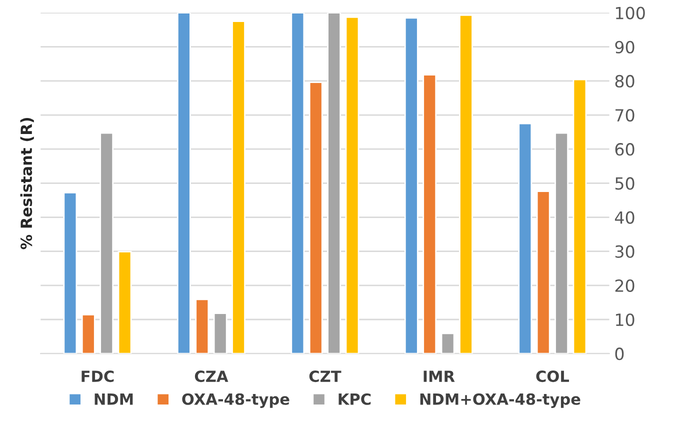 The height and width of the screenshot is (426, 677). What do you see at coordinates (619, 354) in the screenshot?
I see `y-tick-label: 0` at bounding box center [619, 354].